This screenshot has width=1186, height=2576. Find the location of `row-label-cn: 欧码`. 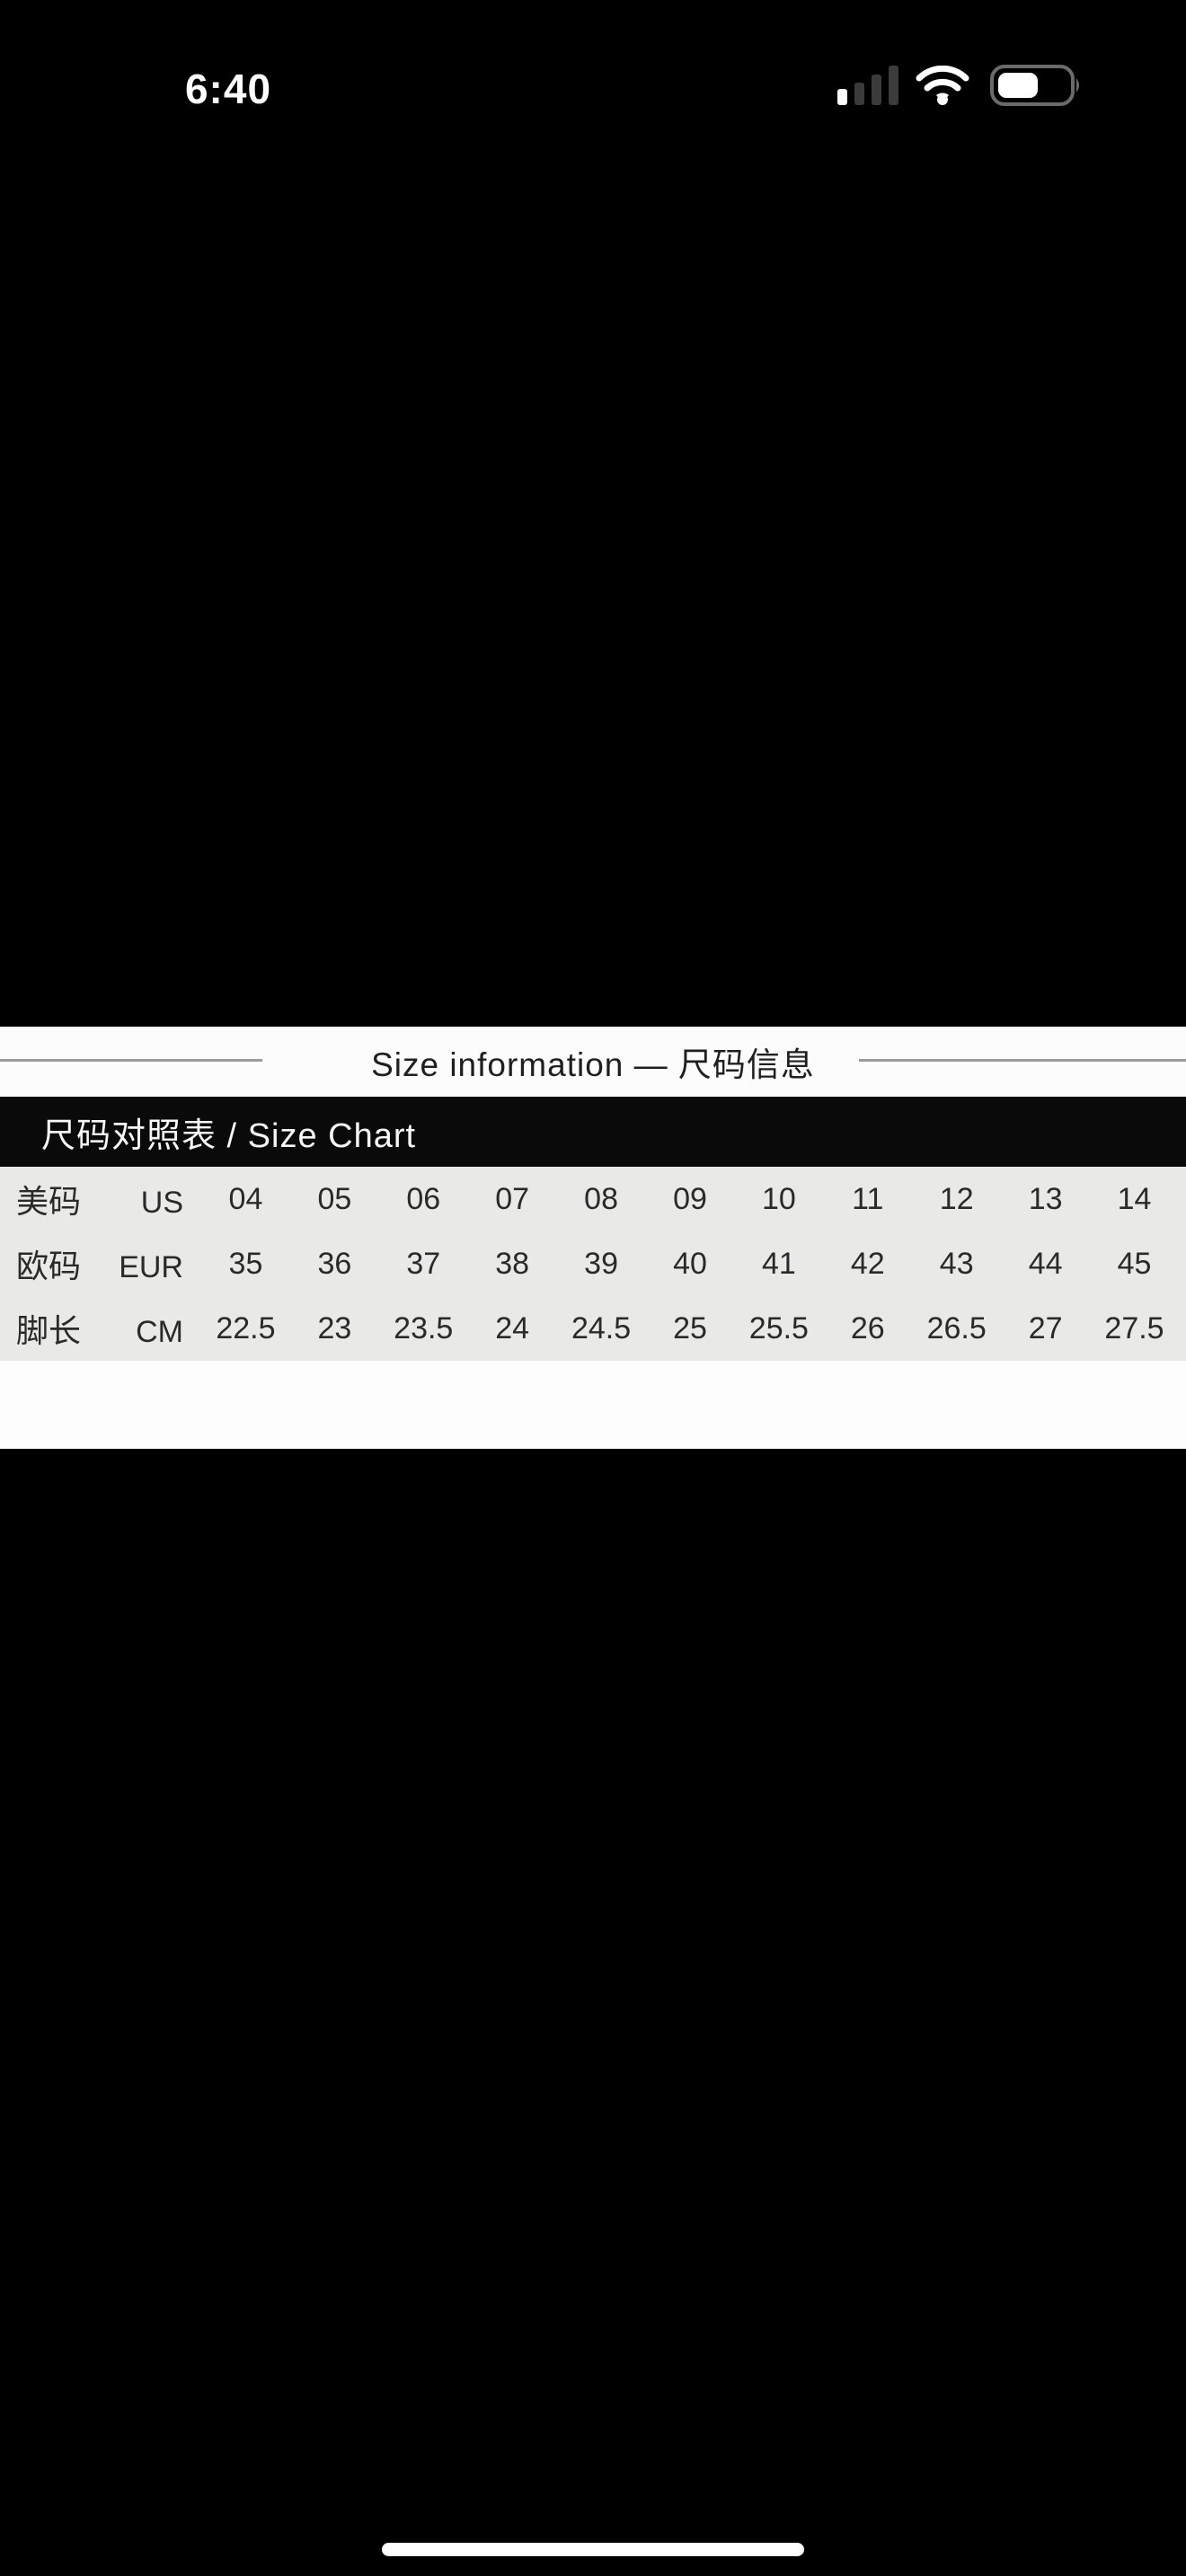

row-label-cn: 欧码 is located at coordinates (49, 1266).